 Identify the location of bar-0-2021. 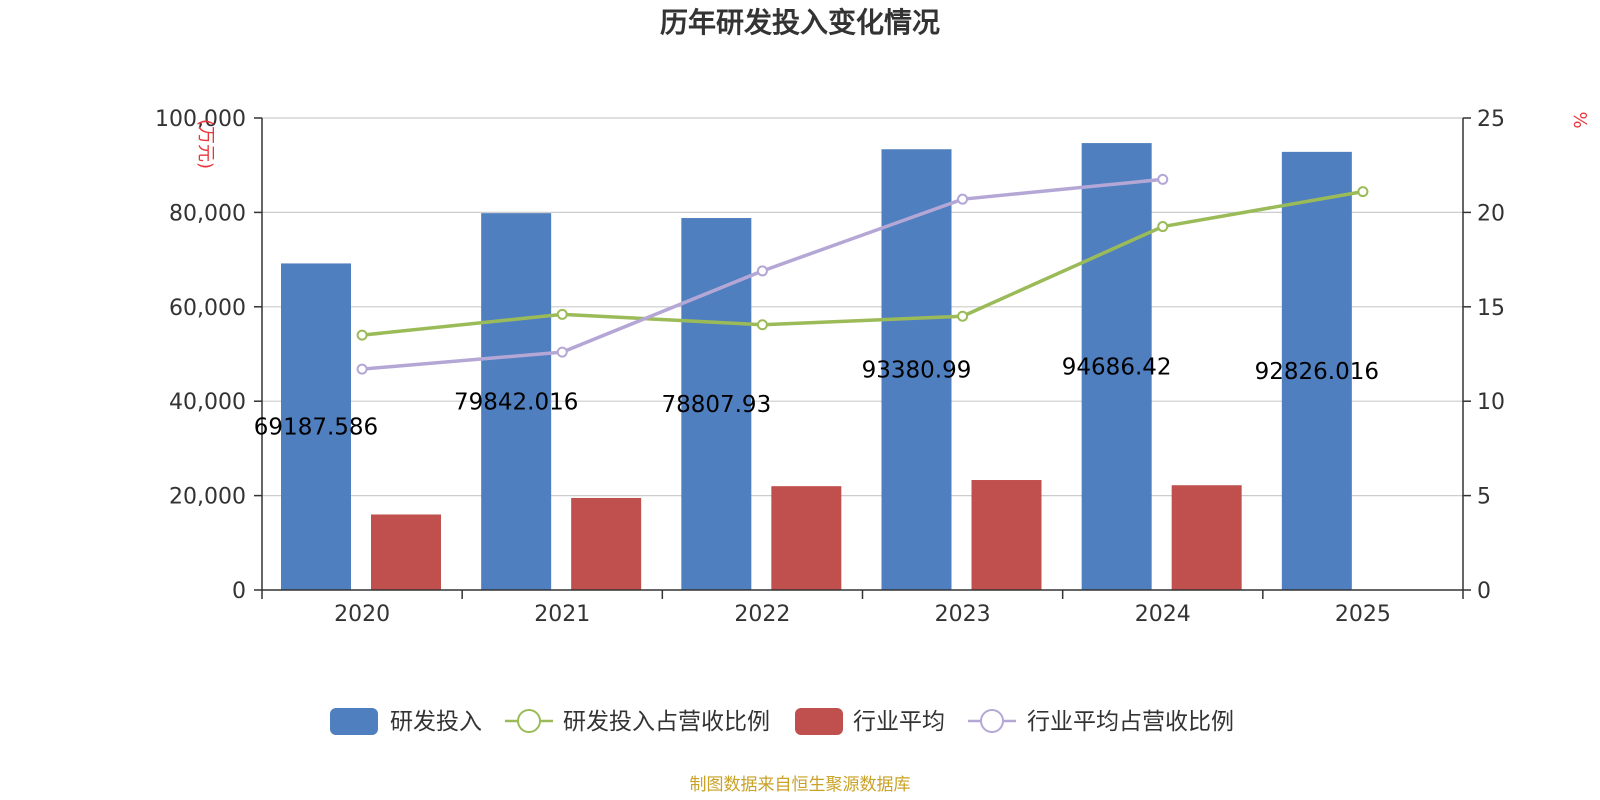
(516, 401).